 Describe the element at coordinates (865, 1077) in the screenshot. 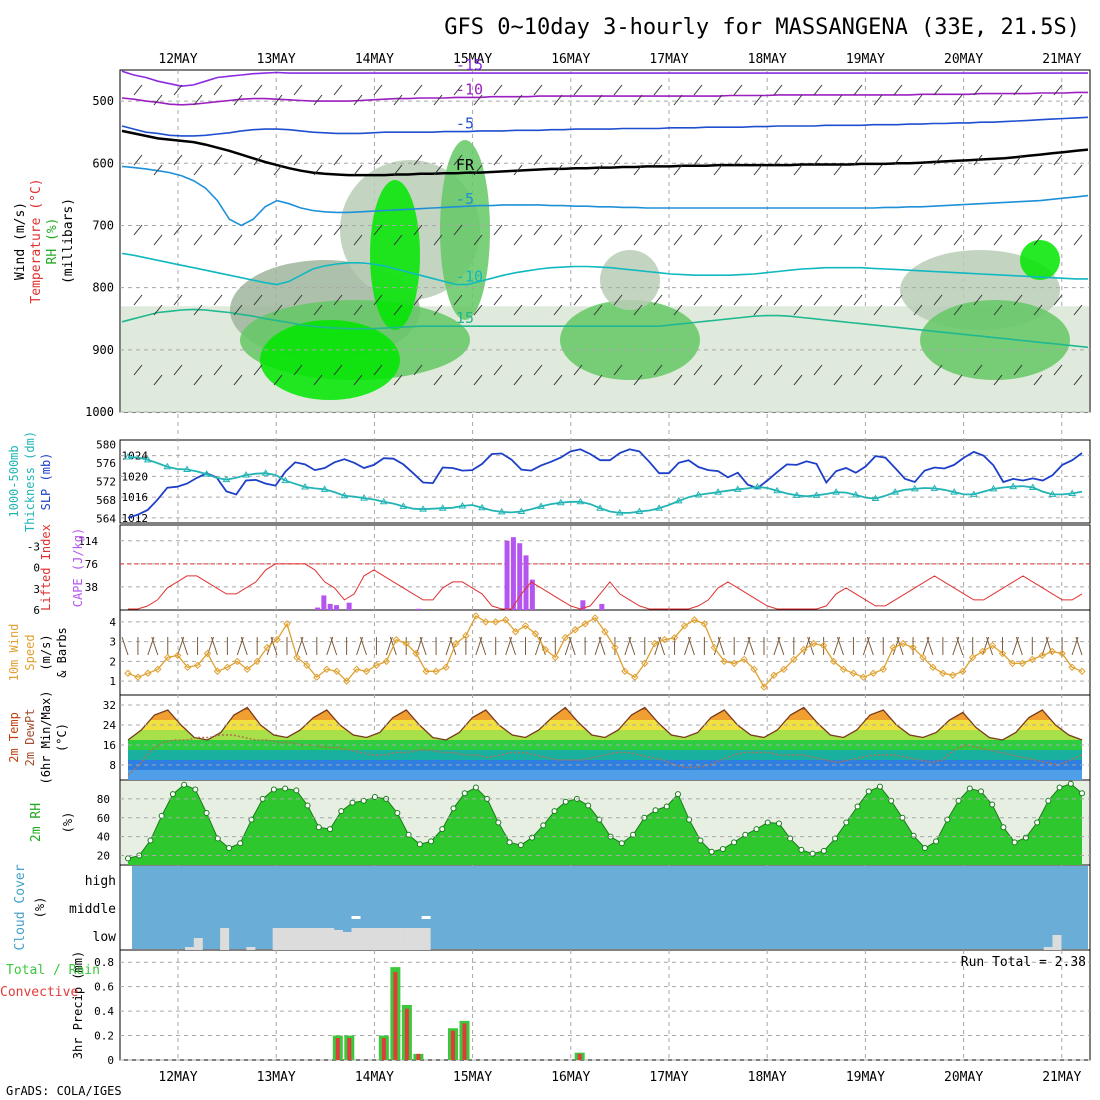

I see `date-label-bottom: 19MAY` at that location.